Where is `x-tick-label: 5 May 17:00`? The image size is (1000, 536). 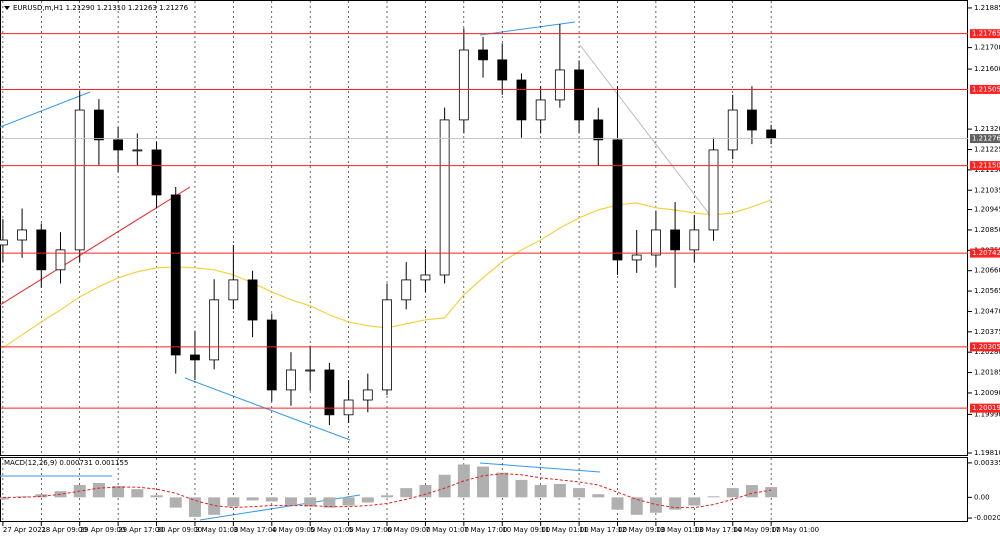 x-tick-label: 5 May 17:00 is located at coordinates (371, 530).